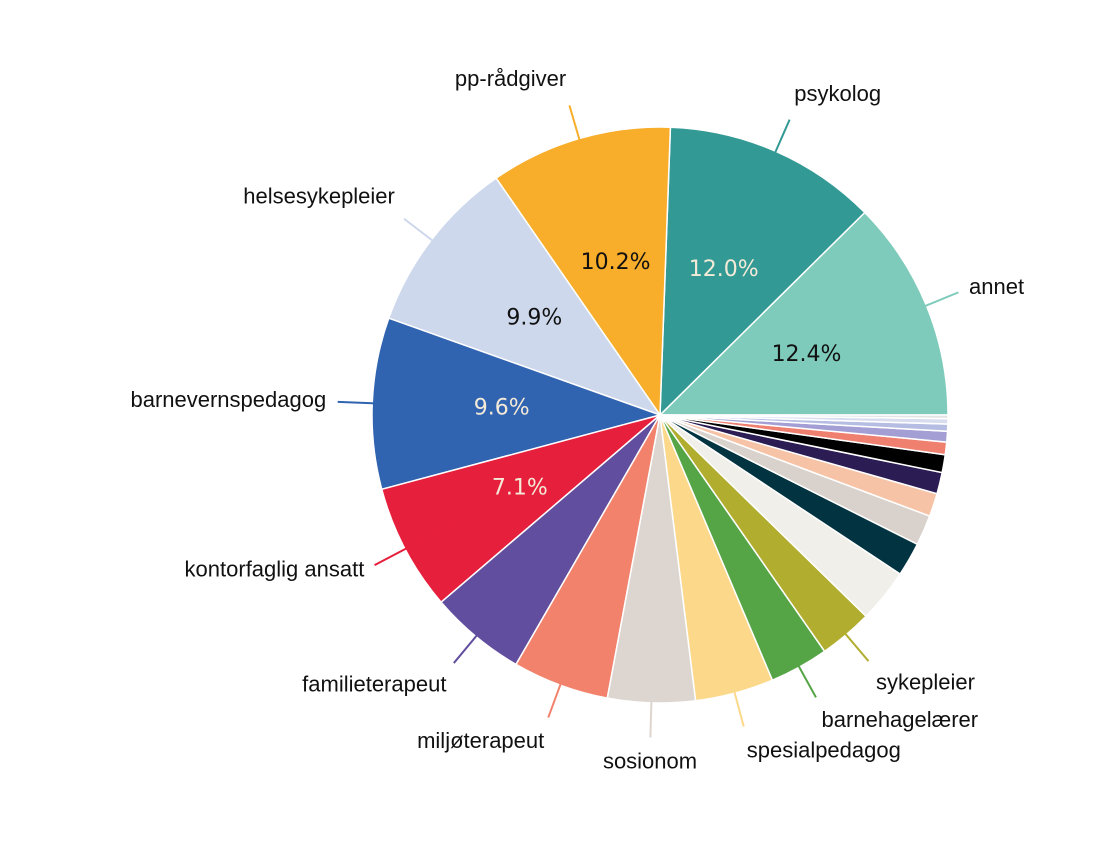  I want to click on category-label: helsesykepleier, so click(319, 196).